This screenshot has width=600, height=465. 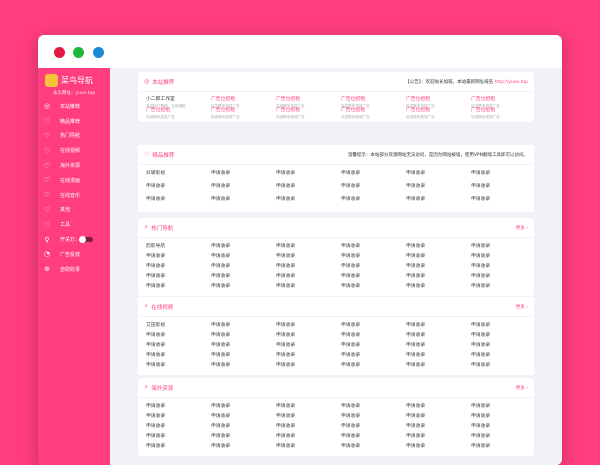 I want to click on site-link: 韵影导航, so click(x=156, y=246).